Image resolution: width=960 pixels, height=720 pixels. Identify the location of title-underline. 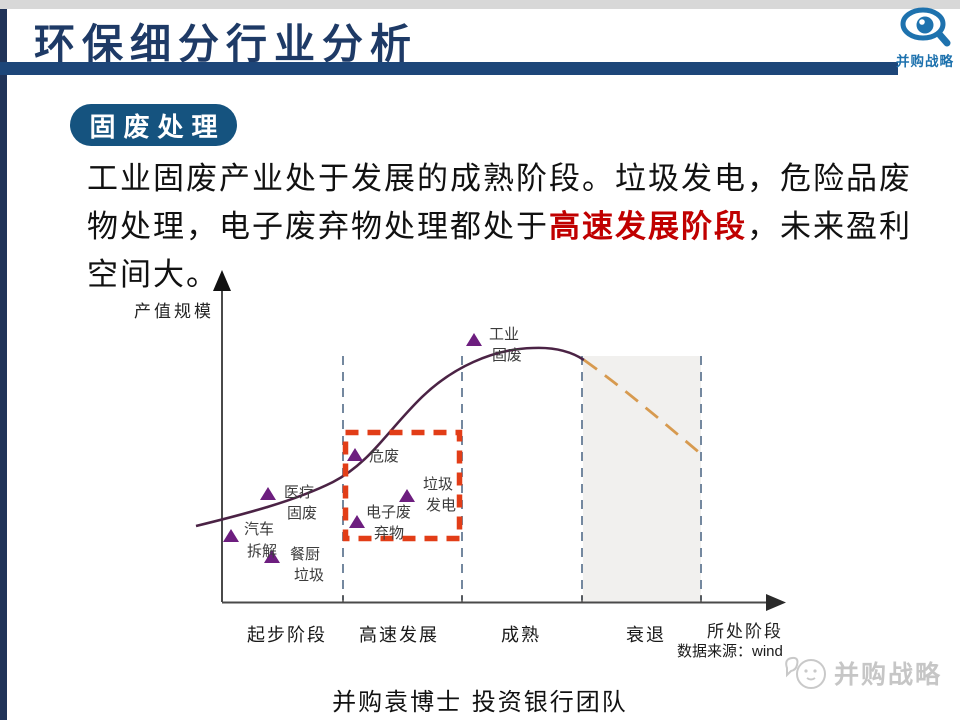
(449, 68).